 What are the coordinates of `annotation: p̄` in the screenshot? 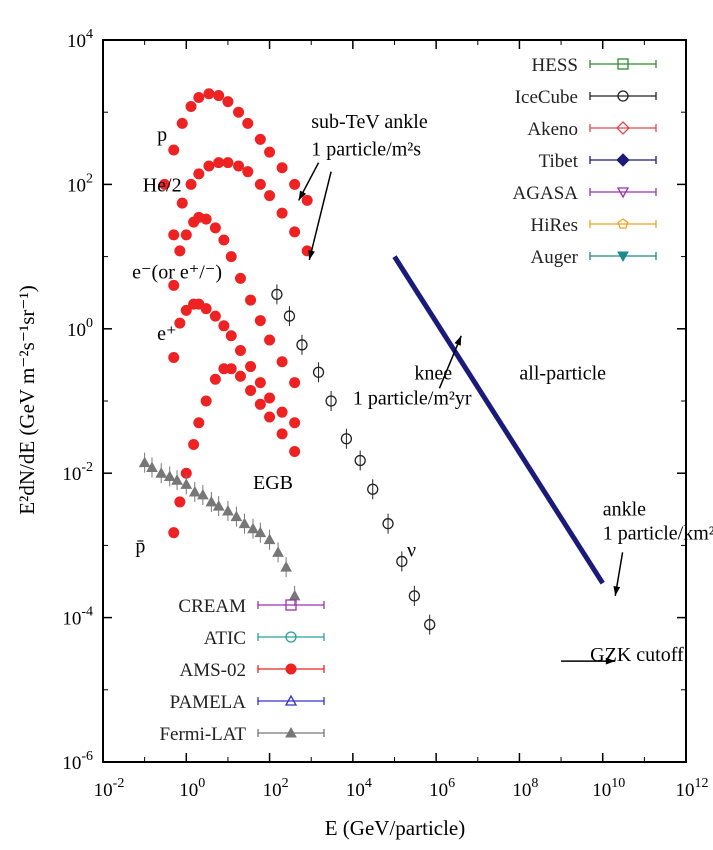 It's located at (140, 546).